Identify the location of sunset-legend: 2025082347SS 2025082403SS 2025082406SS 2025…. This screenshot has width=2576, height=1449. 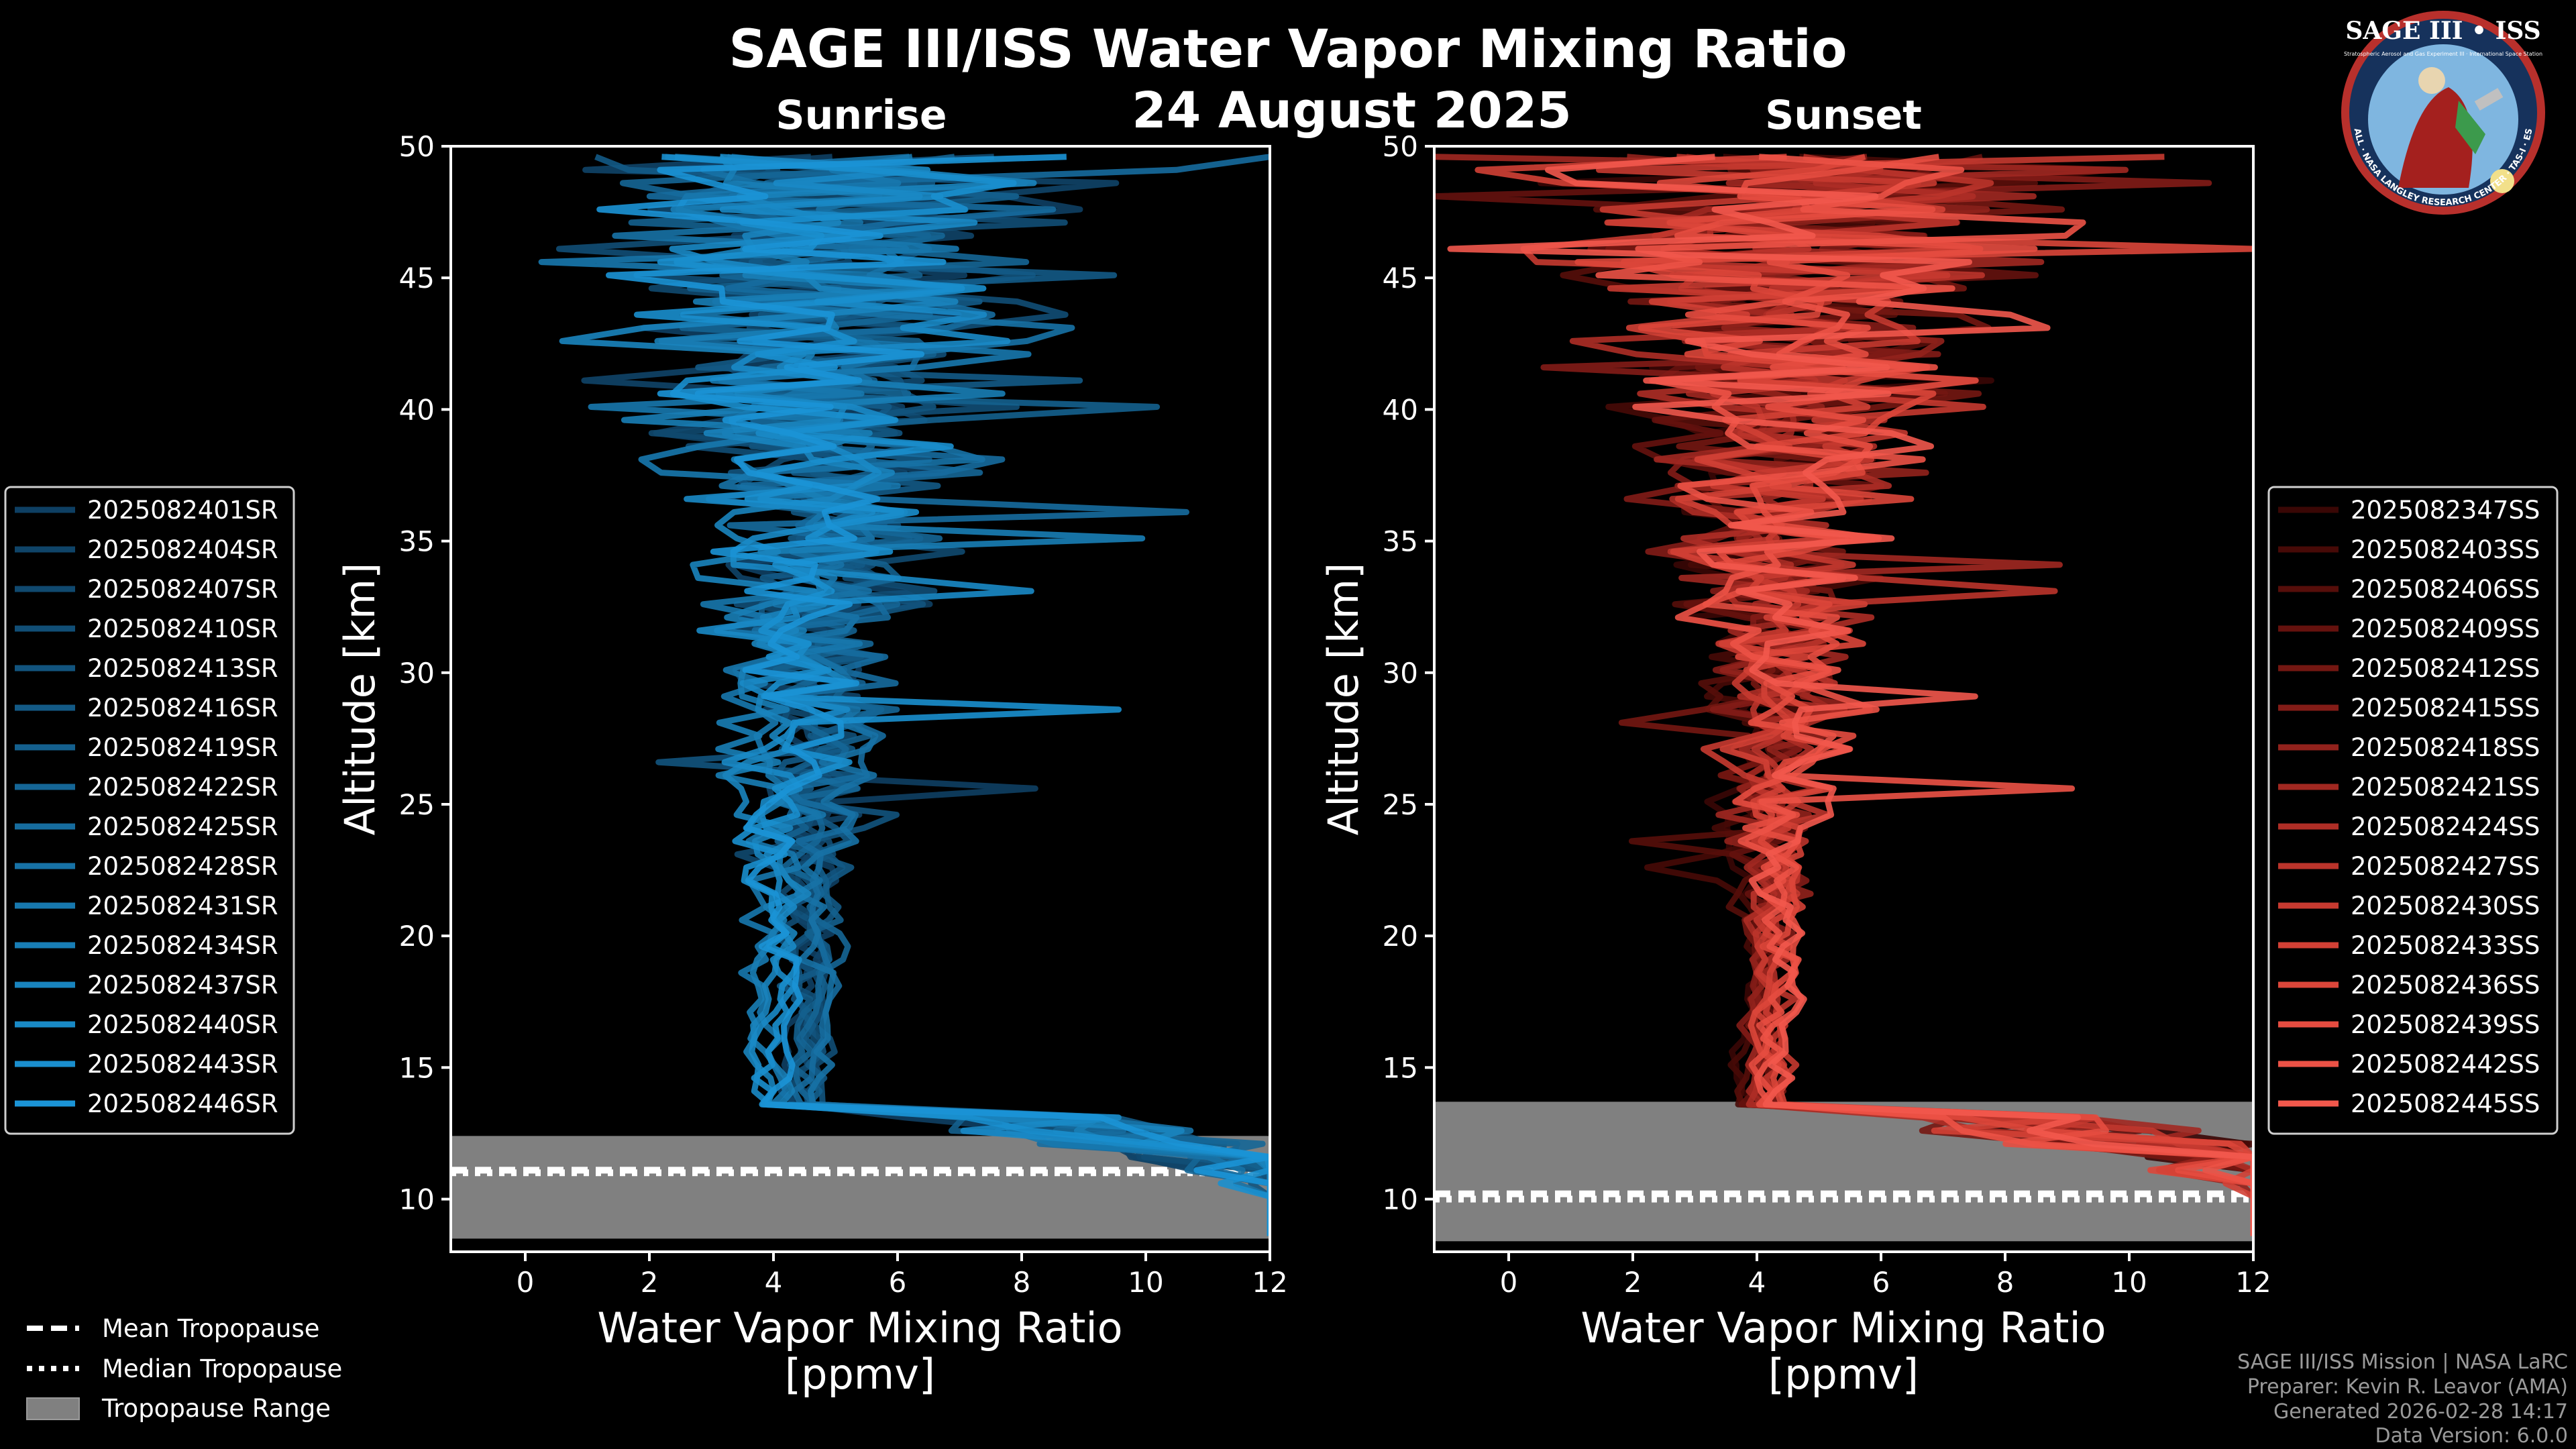
(2413, 810).